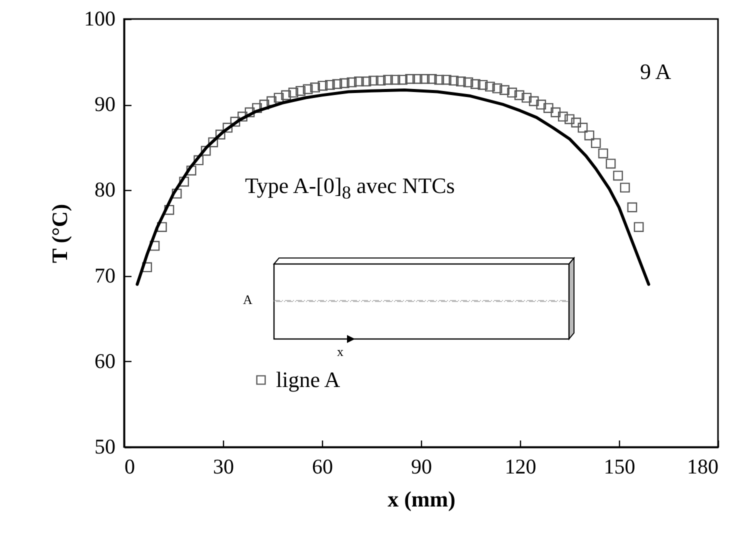  Describe the element at coordinates (656, 71) in the screenshot. I see `annotation: 9 A` at that location.